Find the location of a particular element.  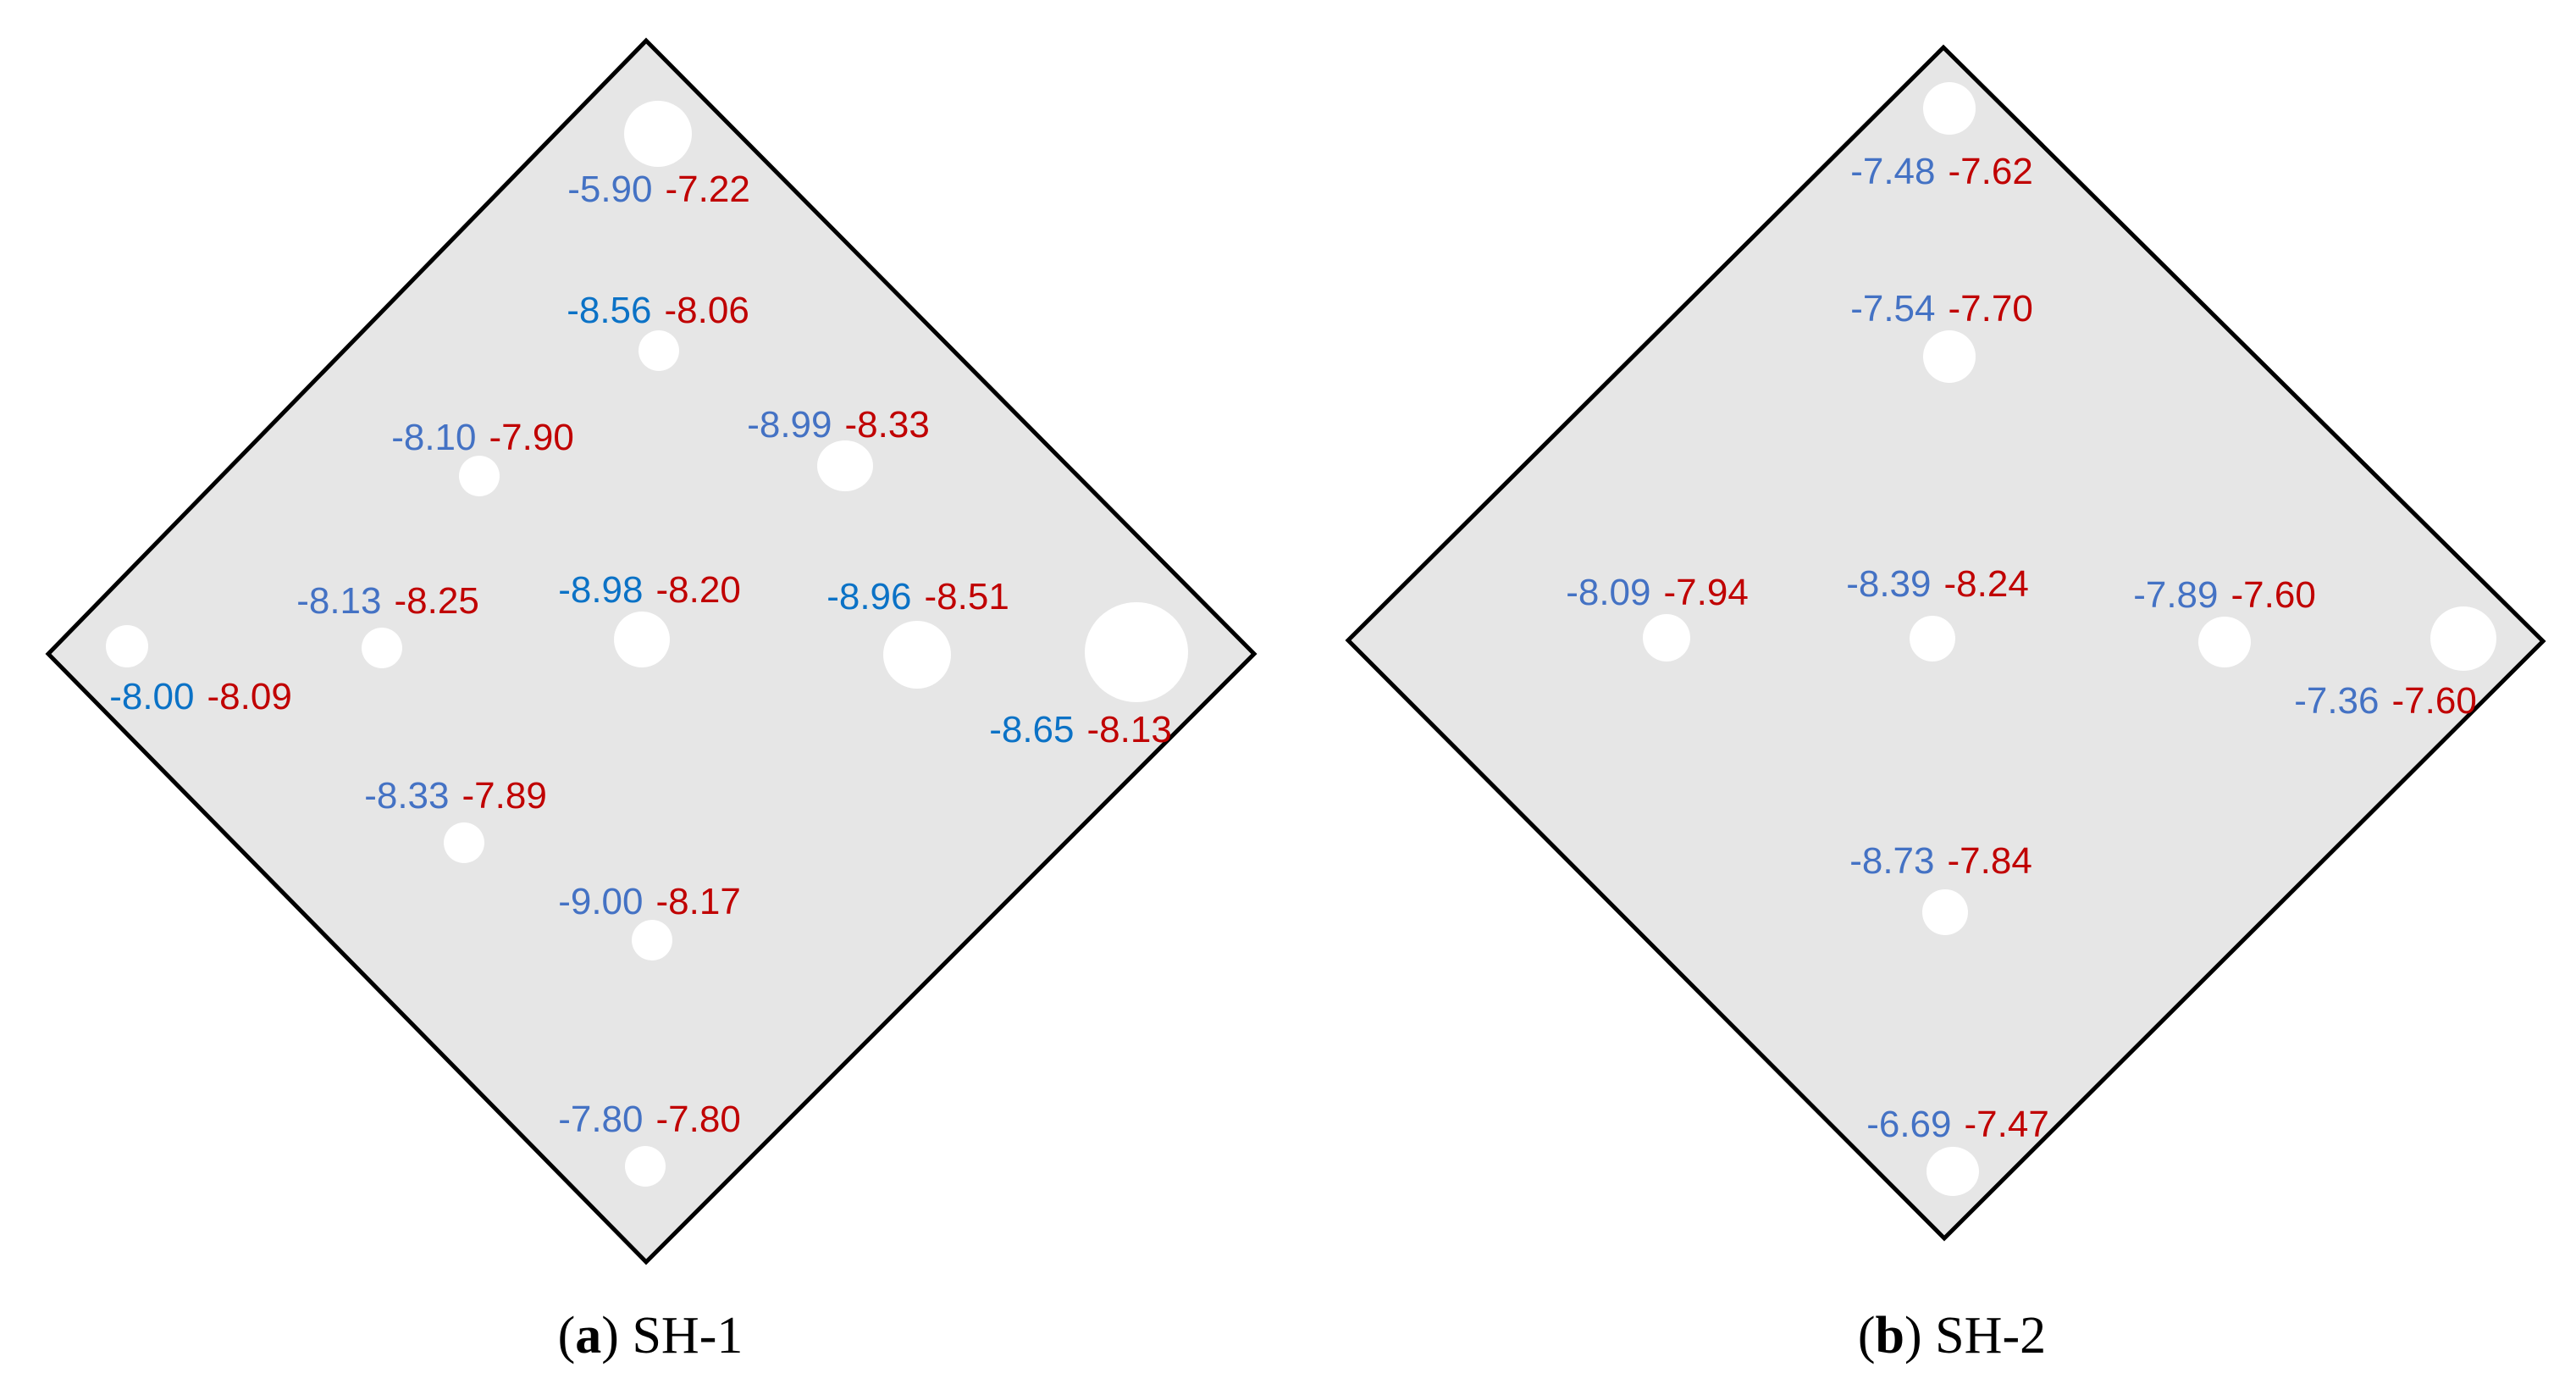

value-red: -7.62 is located at coordinates (1990, 171).